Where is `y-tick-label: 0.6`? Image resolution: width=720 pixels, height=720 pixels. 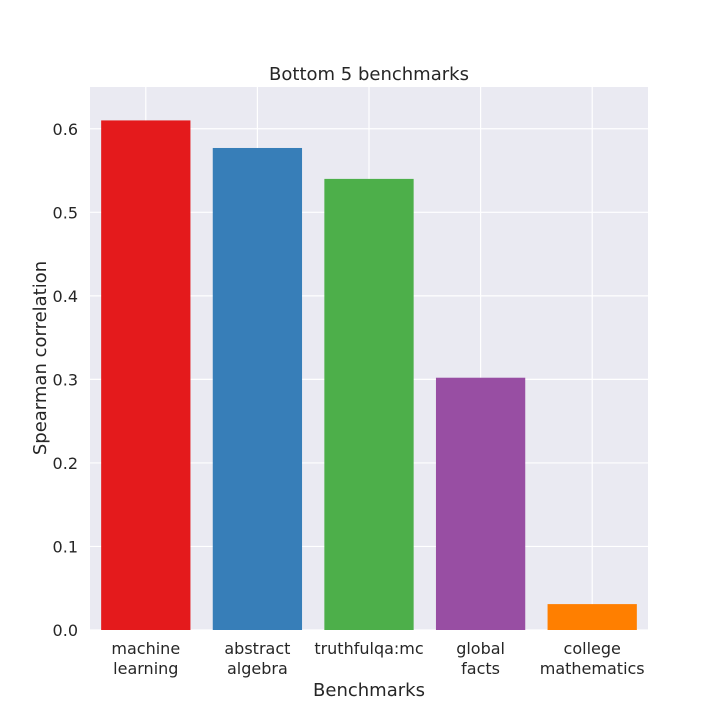 y-tick-label: 0.6 is located at coordinates (65, 129).